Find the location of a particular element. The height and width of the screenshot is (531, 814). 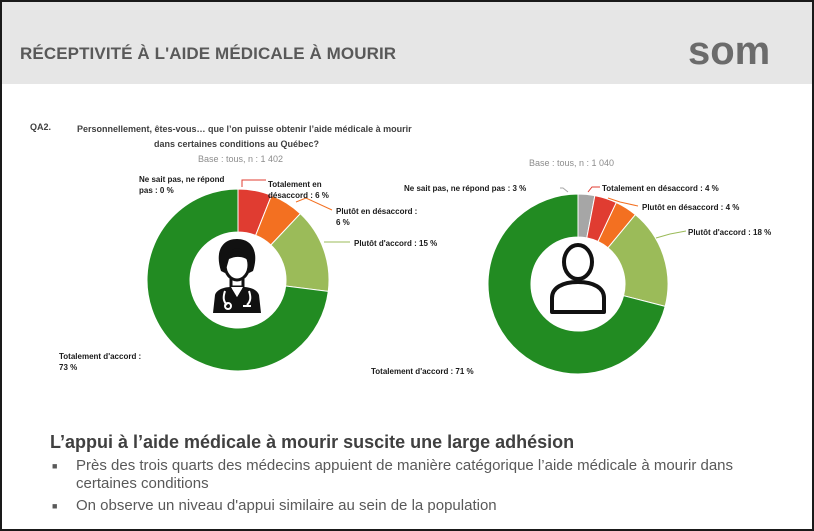

label-doc-totalement-desaccord: Totalement en désaccord : 6 % is located at coordinates (298, 190).